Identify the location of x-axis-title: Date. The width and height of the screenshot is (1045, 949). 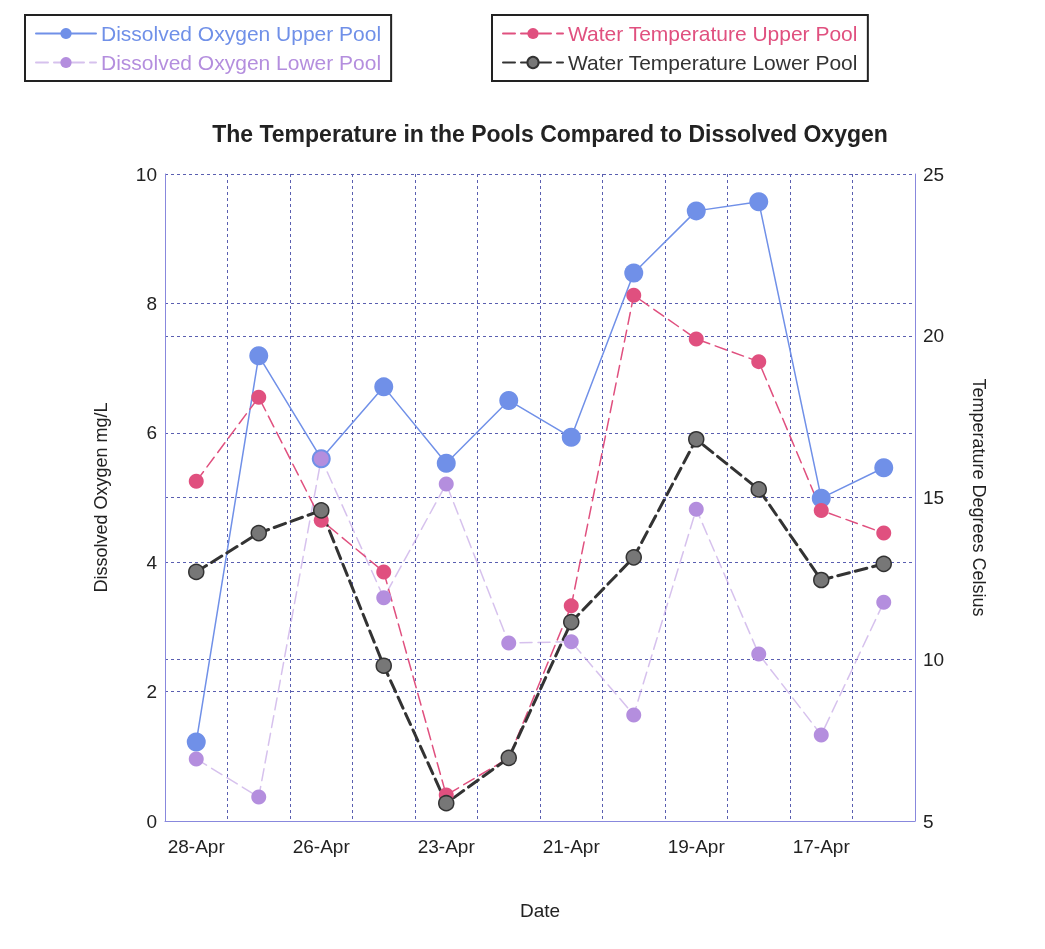
(540, 910).